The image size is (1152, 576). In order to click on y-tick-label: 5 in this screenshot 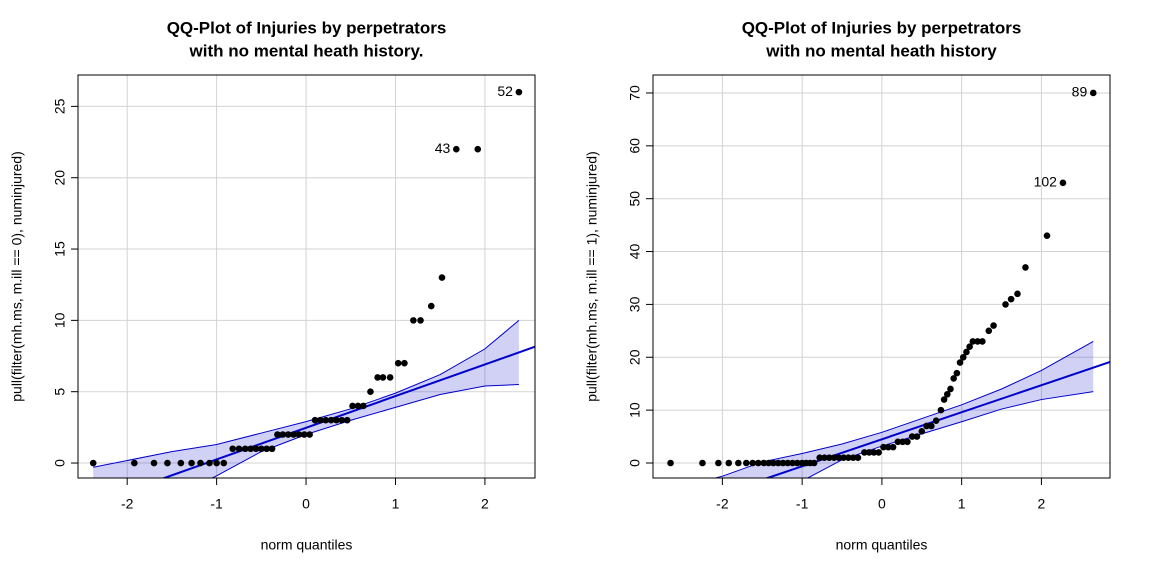, I will do `click(60, 392)`.